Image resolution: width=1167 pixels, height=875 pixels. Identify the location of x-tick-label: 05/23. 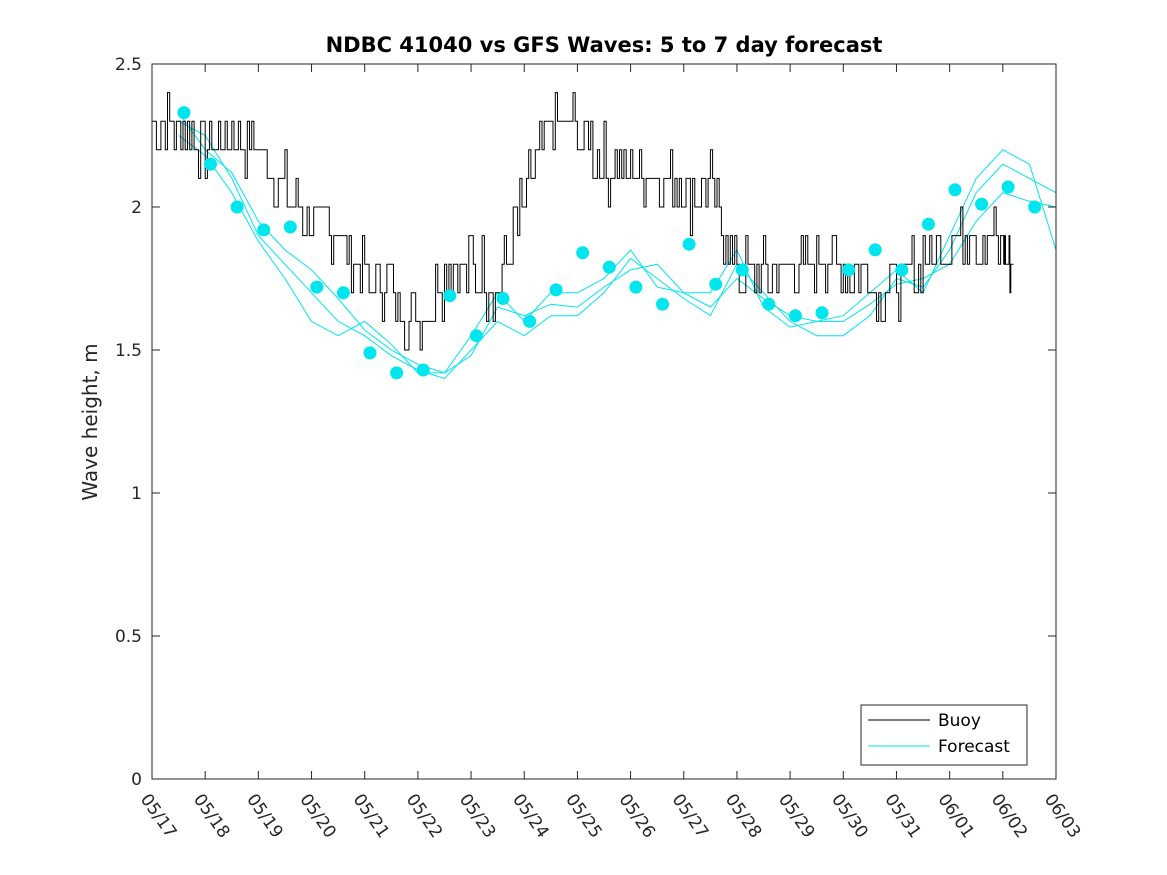
(477, 816).